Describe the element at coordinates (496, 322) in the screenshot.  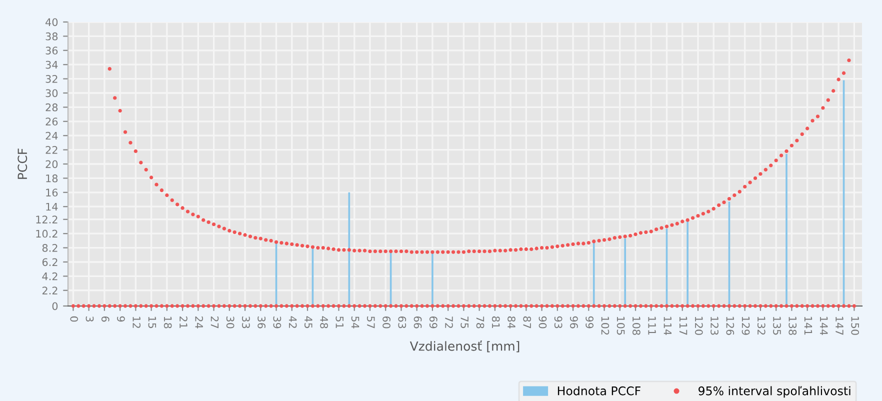
I see `x-tick-label: 81` at that location.